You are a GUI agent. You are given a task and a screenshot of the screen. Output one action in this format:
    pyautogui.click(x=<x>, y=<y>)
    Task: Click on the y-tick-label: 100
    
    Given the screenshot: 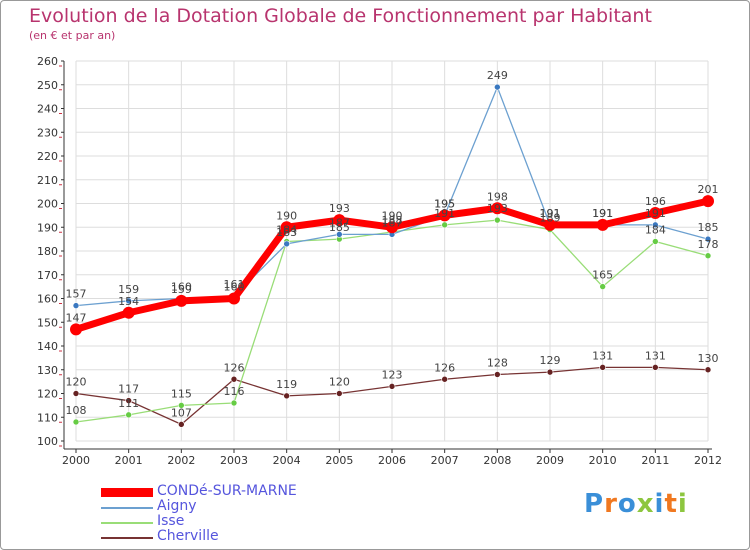 What is the action you would take?
    pyautogui.click(x=47, y=441)
    